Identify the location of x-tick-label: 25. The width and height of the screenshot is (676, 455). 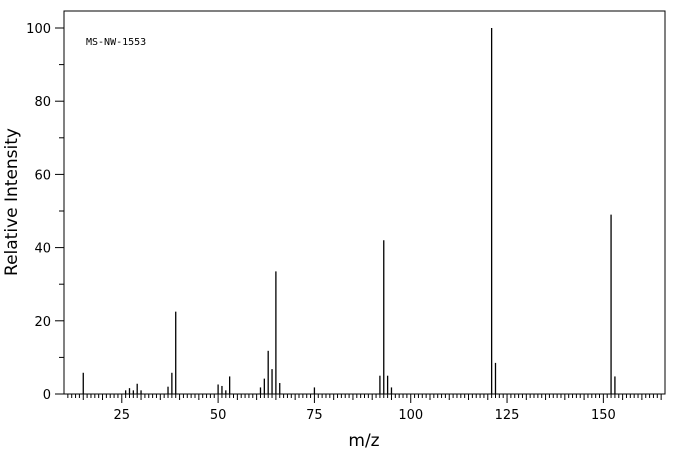
(122, 415).